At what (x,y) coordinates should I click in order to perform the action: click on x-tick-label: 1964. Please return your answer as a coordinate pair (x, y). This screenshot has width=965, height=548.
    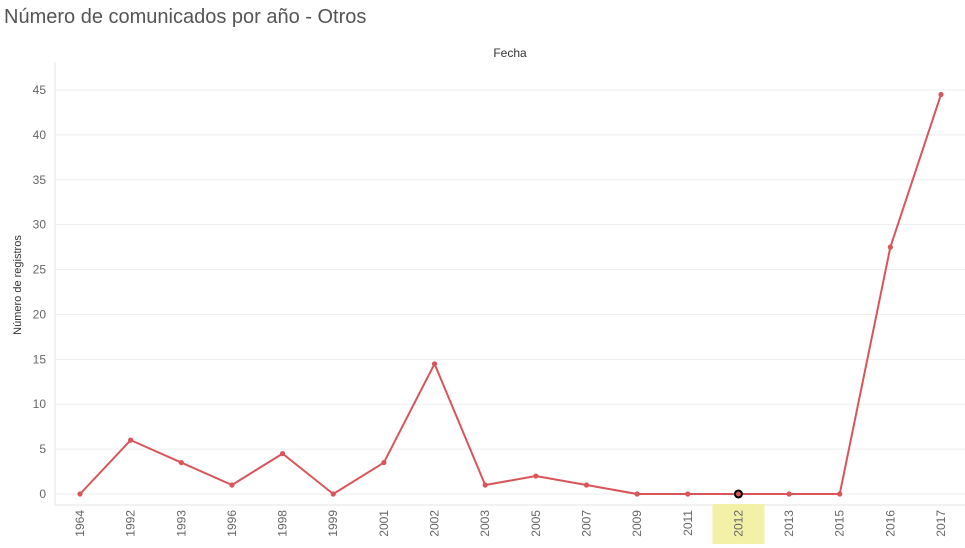
    Looking at the image, I should click on (80, 523).